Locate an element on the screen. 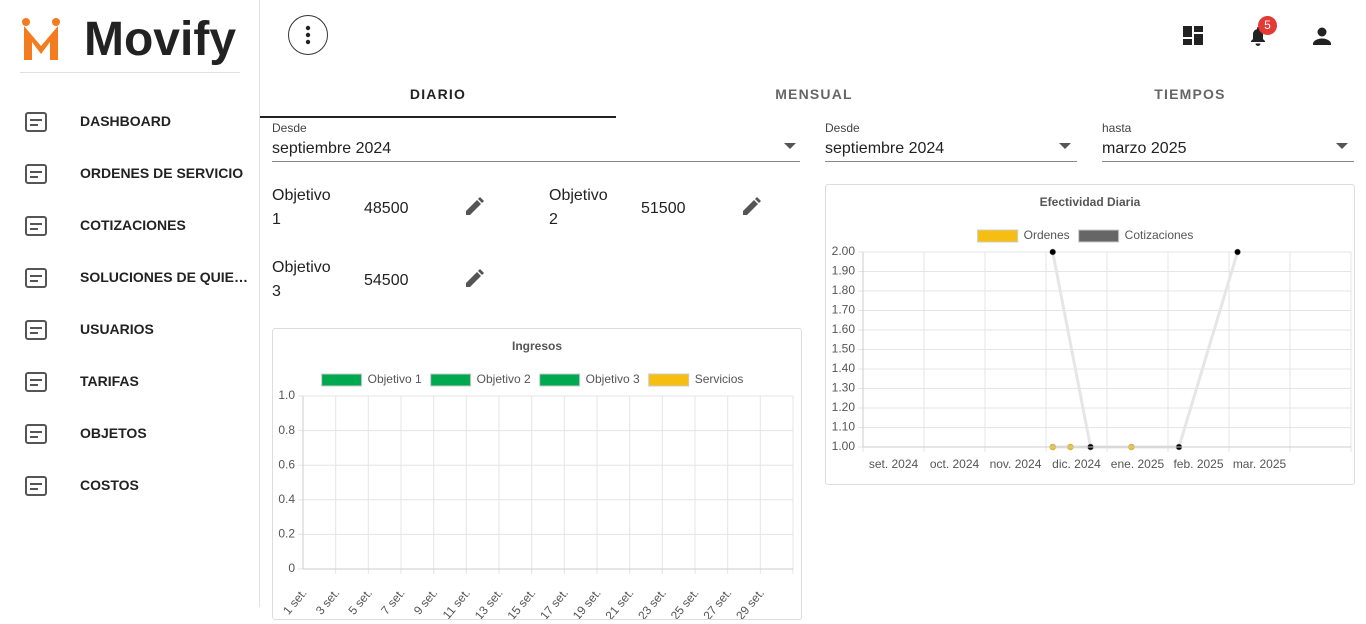  x-tick-label: set. 2024 is located at coordinates (894, 464).